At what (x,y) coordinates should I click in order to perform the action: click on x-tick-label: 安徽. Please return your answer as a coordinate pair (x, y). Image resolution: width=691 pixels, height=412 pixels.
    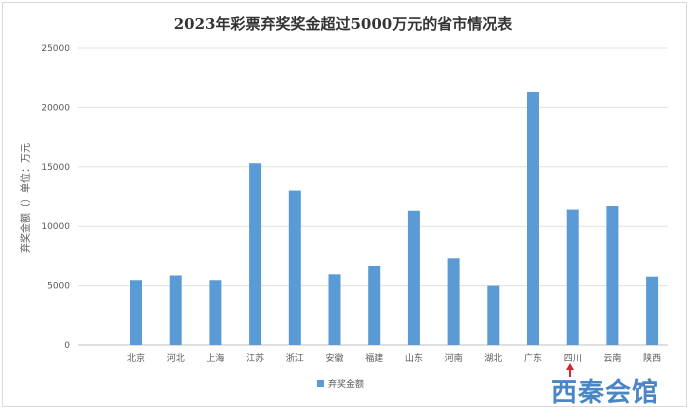
    Looking at the image, I should click on (334, 358).